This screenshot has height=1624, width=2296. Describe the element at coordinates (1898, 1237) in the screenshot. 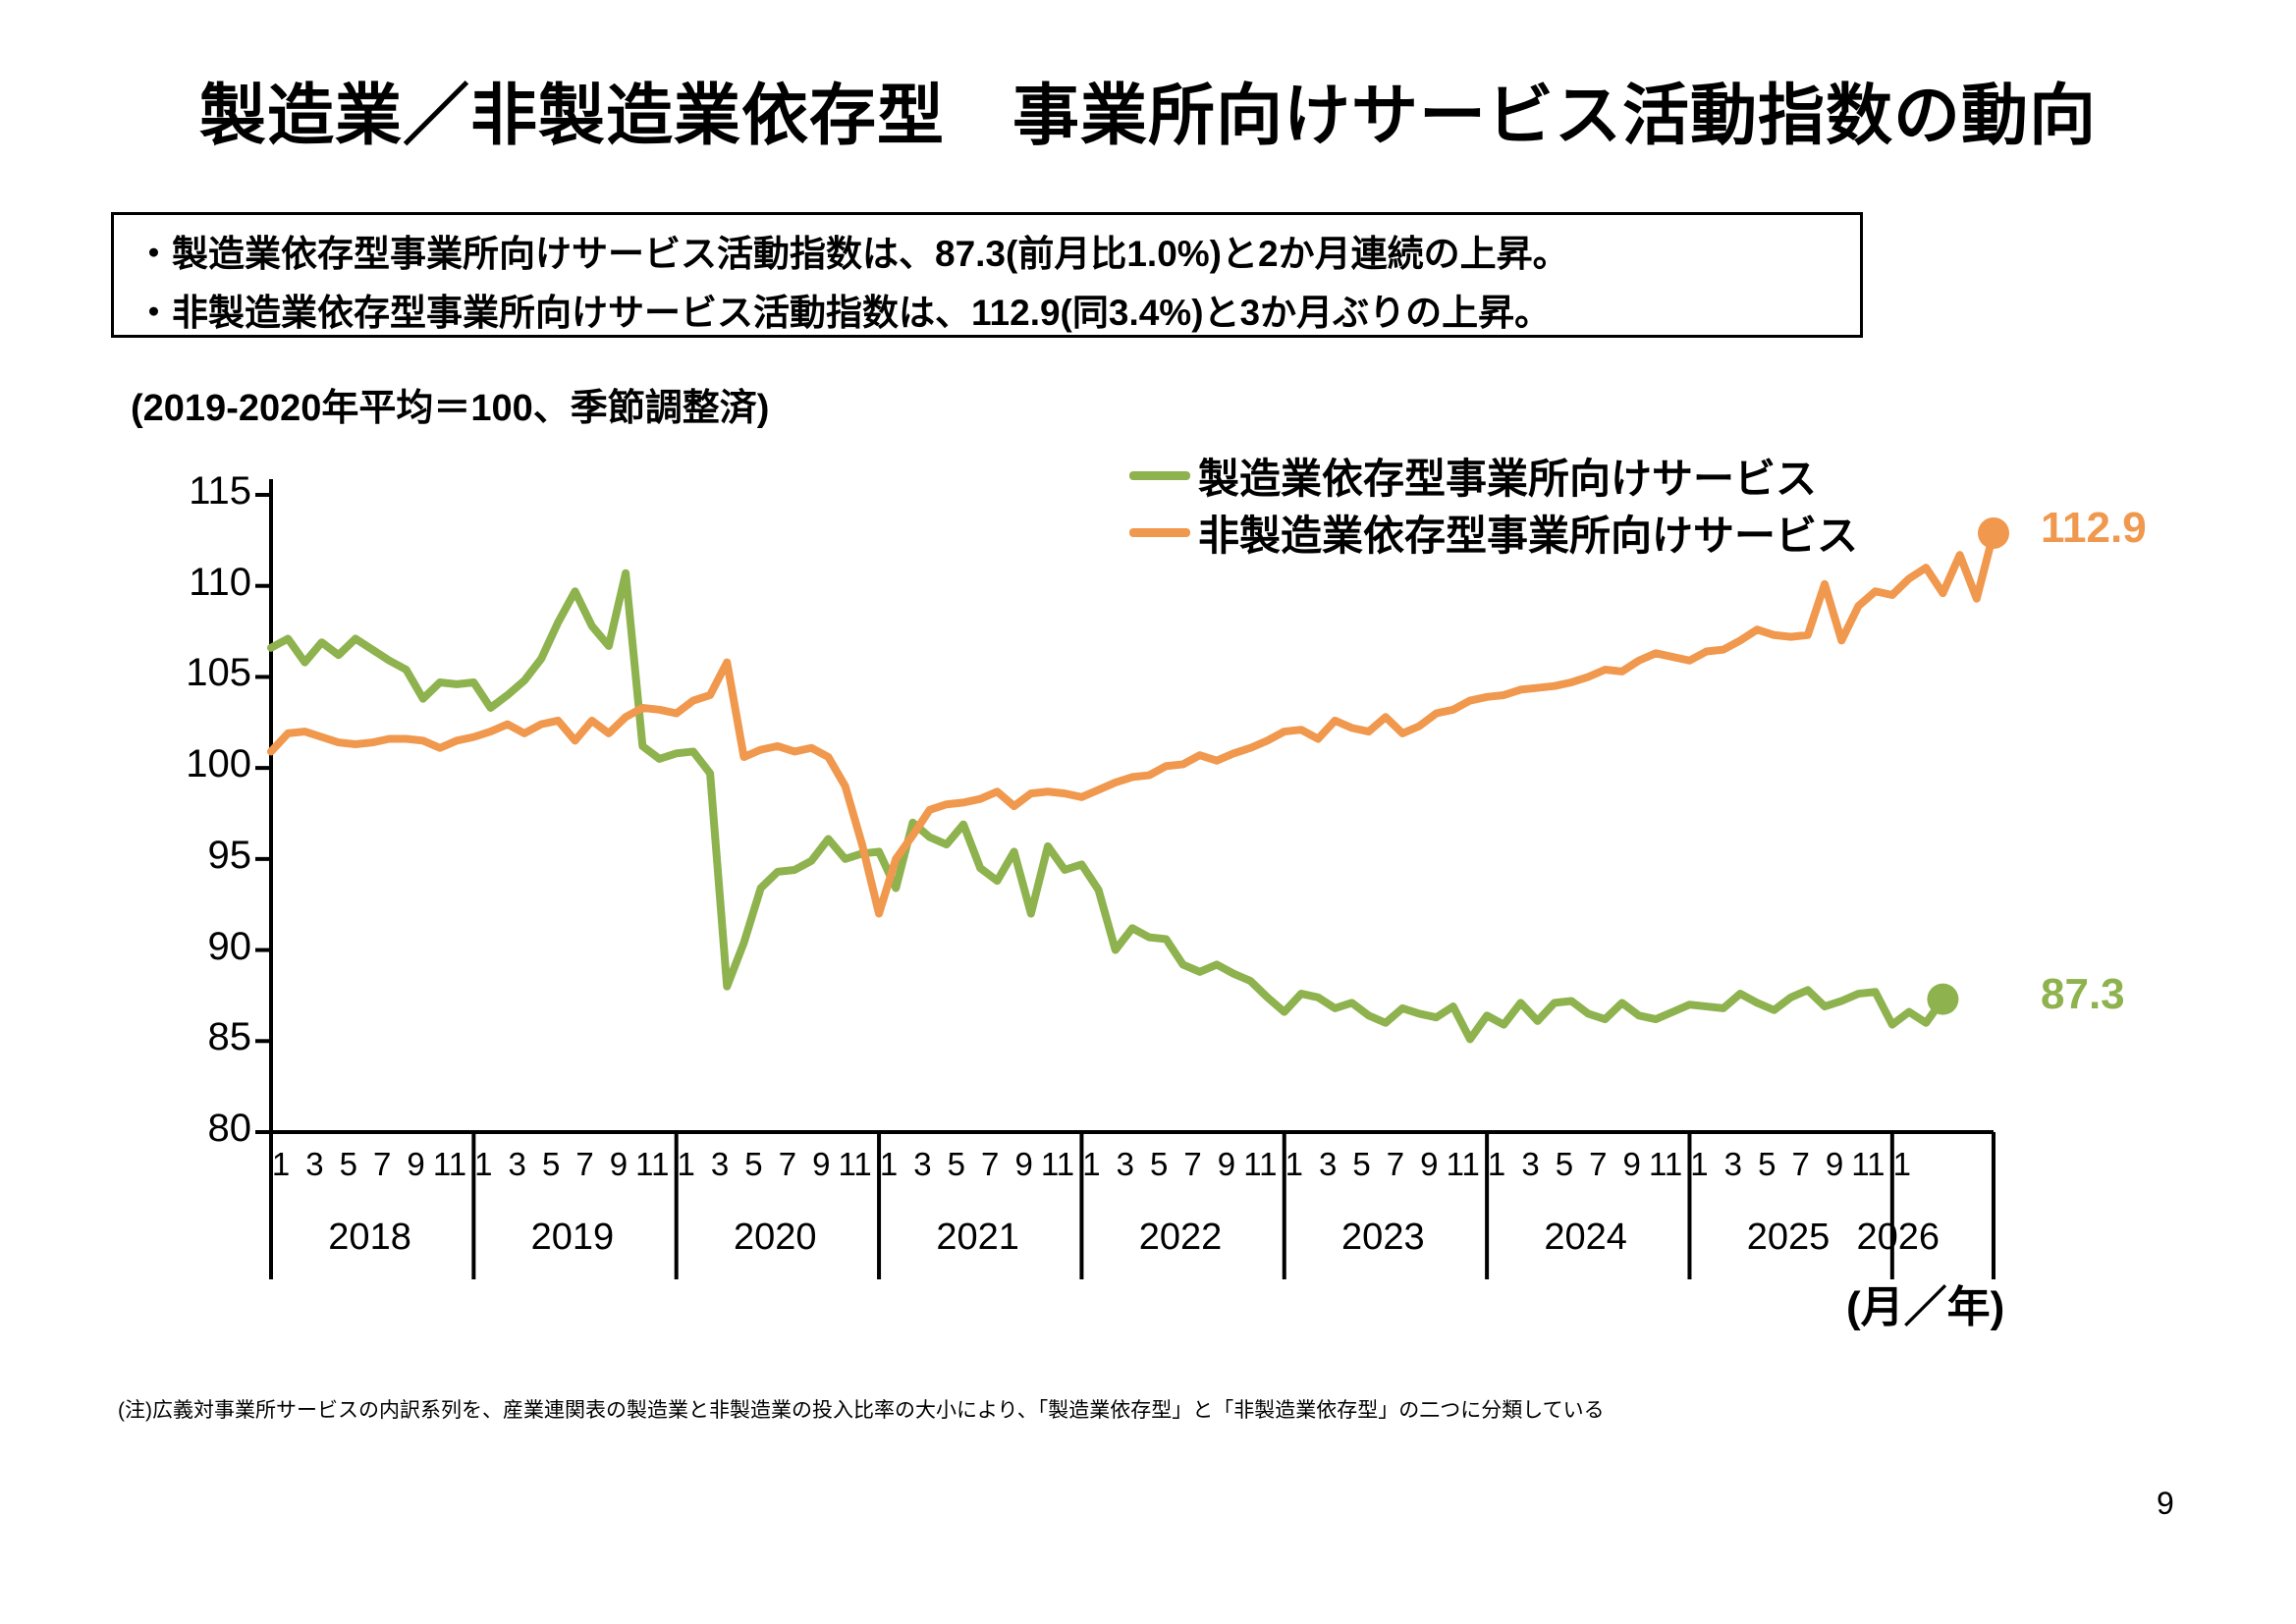

I see `x-axis-year-label: 2026` at that location.